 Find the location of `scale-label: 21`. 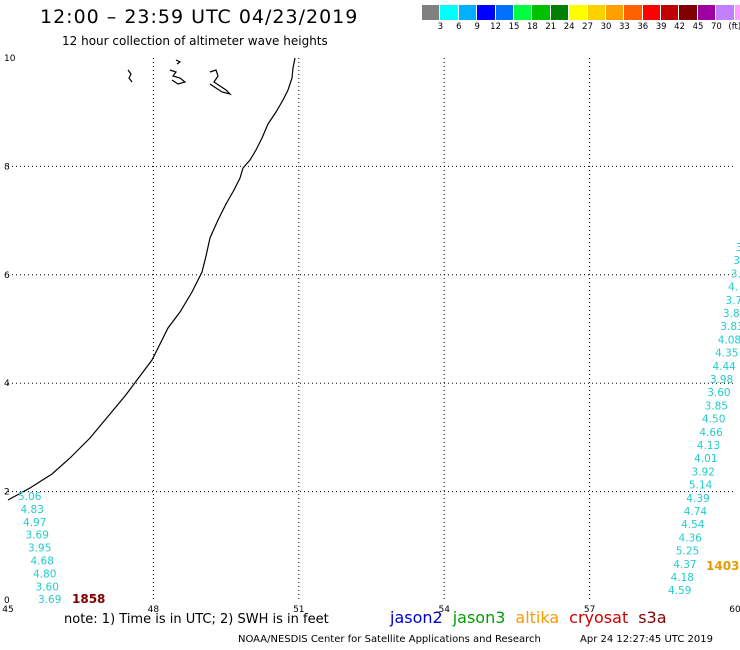

scale-label: 21 is located at coordinates (551, 27).